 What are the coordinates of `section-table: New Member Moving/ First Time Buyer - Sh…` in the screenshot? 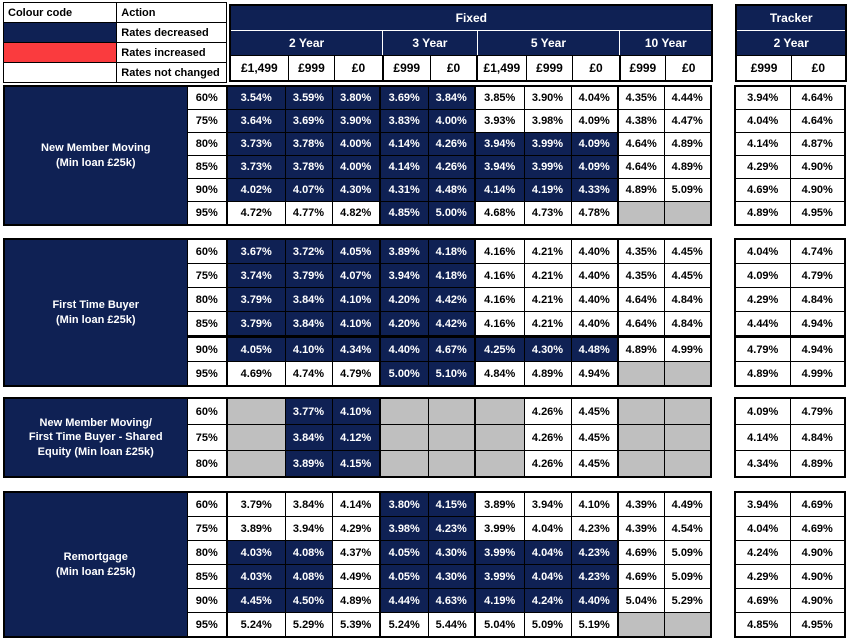 It's located at (357, 437).